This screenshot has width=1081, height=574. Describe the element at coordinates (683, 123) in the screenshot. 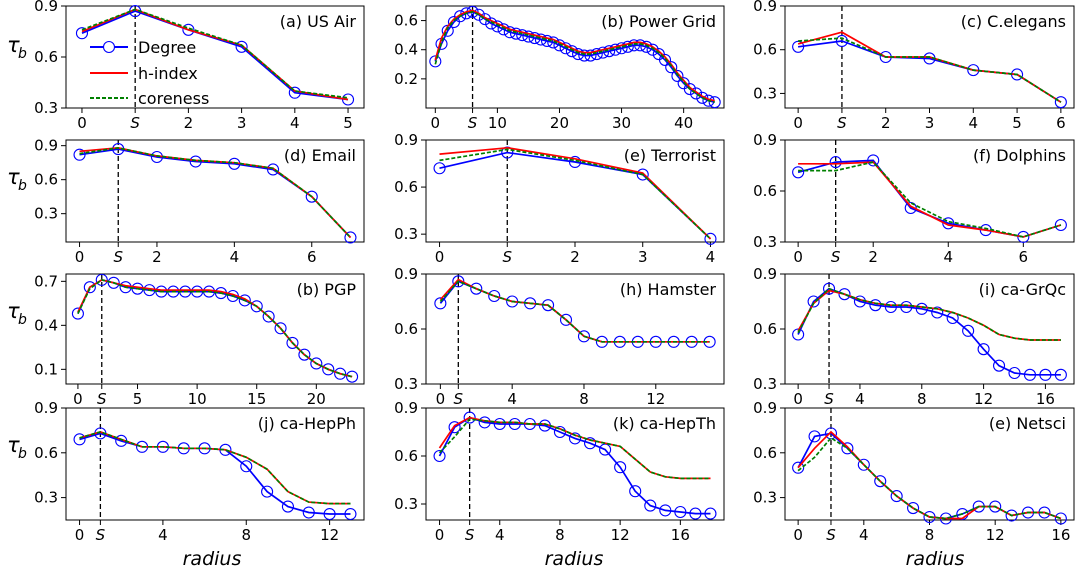

I see `x-tick-label: 40` at that location.